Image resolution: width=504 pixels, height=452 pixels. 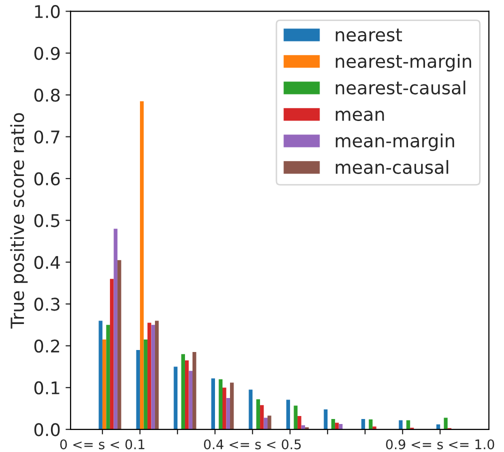 I want to click on y-tick-label: 0.9, so click(x=47, y=53).